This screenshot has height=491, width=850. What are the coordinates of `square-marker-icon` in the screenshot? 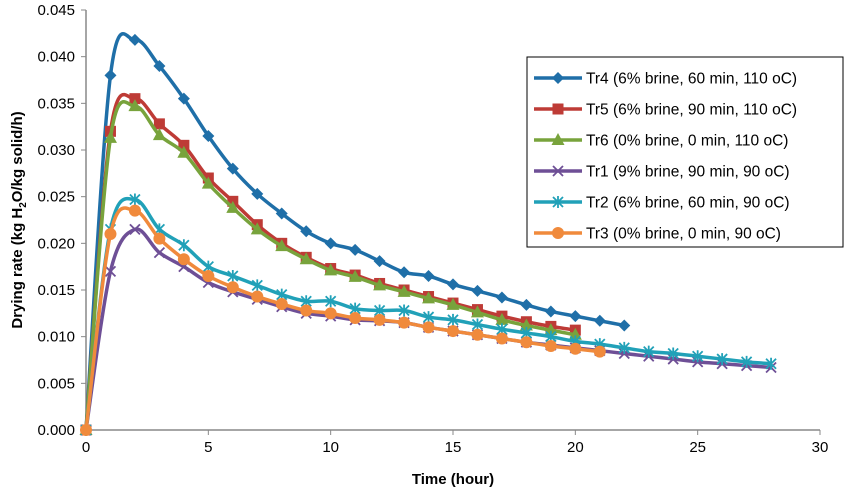 It's located at (558, 109).